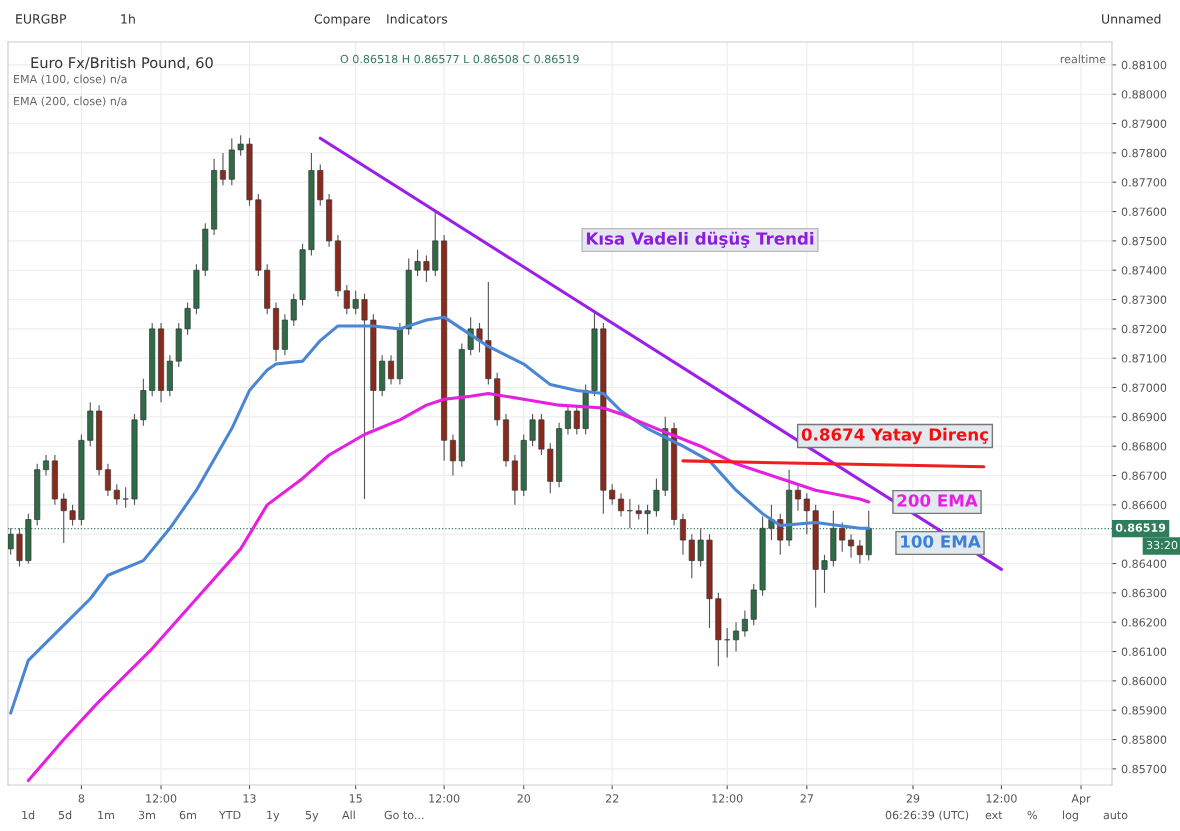  What do you see at coordinates (1144, 153) in the screenshot?
I see `y-tick-label: 0.87800` at bounding box center [1144, 153].